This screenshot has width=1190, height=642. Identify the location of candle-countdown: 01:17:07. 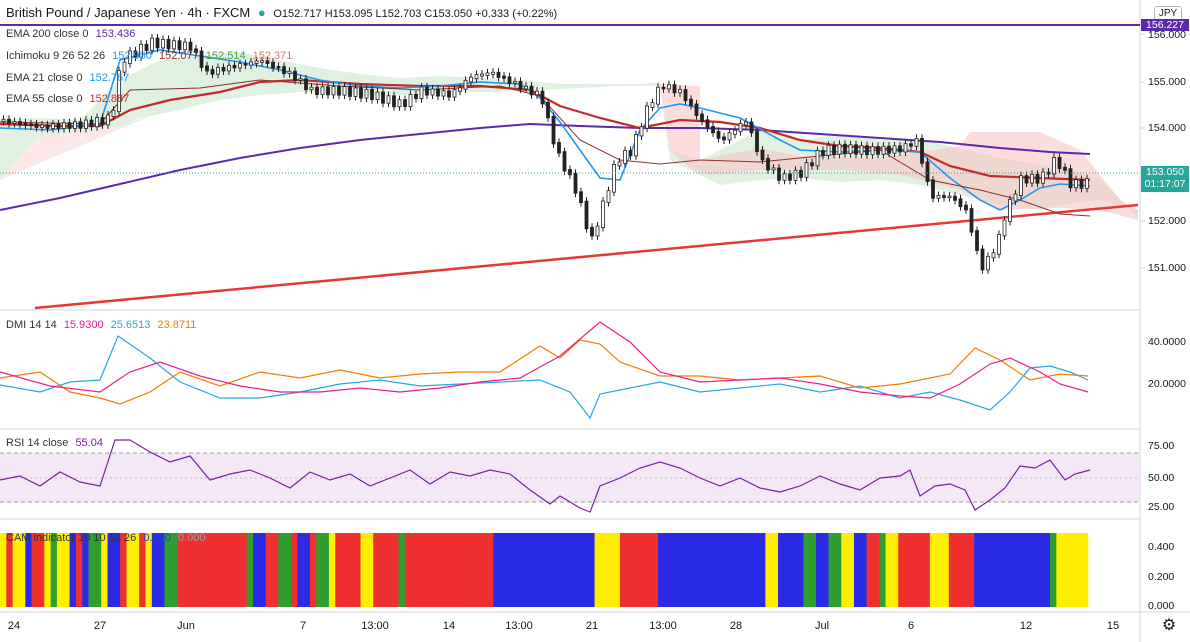
(1165, 184).